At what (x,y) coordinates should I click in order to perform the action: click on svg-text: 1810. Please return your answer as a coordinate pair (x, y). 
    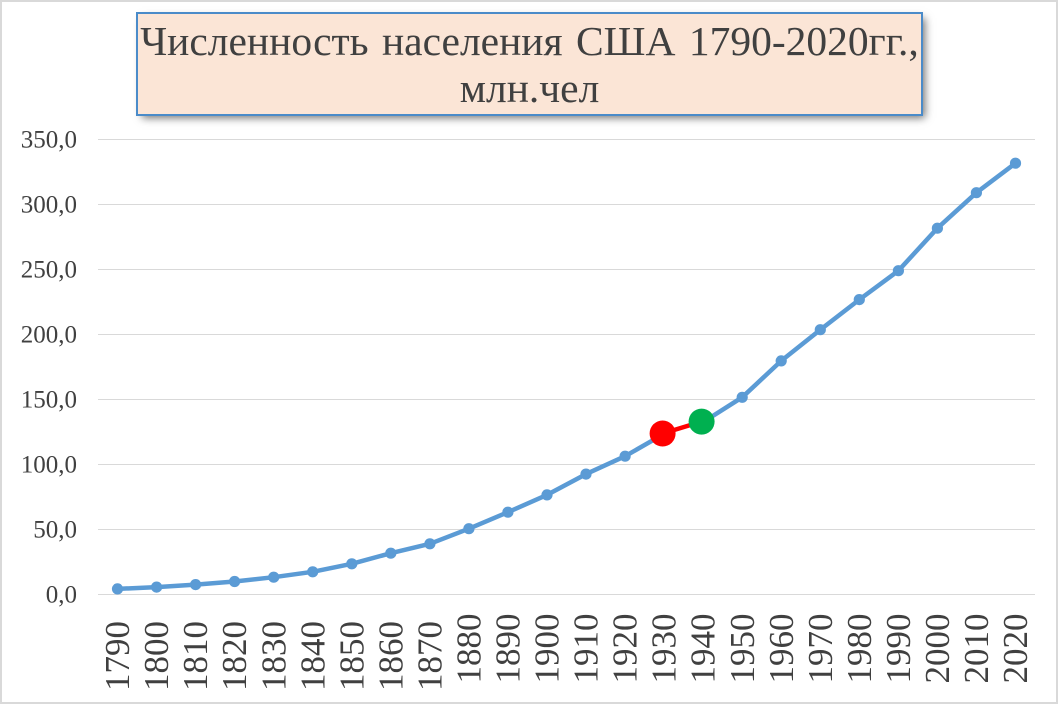
    Looking at the image, I should click on (195, 656).